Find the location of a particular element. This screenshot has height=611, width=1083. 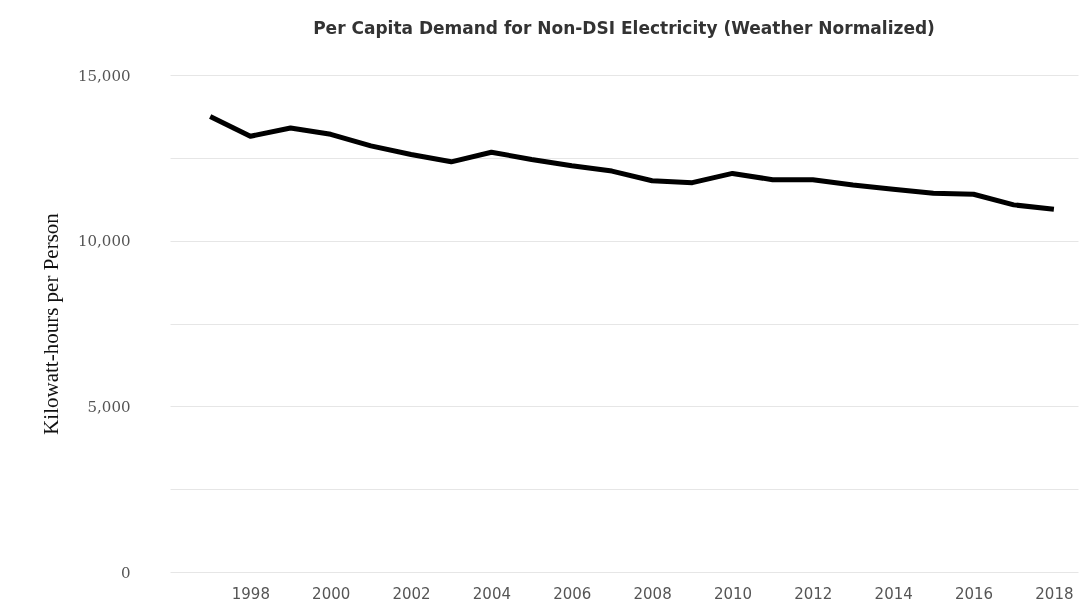

x-tick-label: 2006 is located at coordinates (572, 593).